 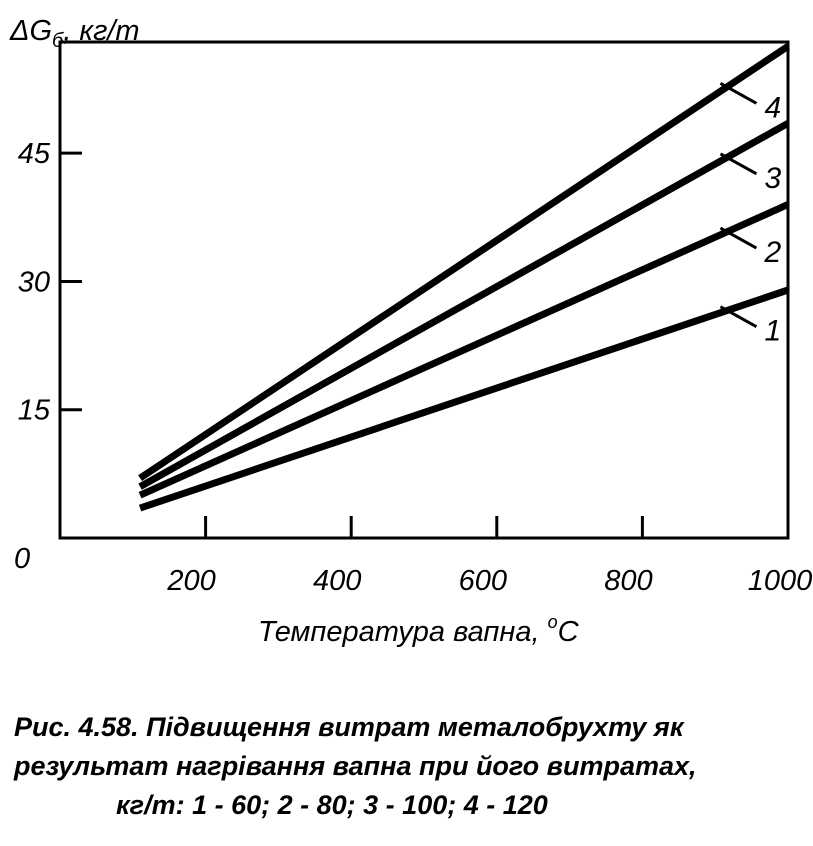 I want to click on series-label-4: 4, so click(x=772, y=107).